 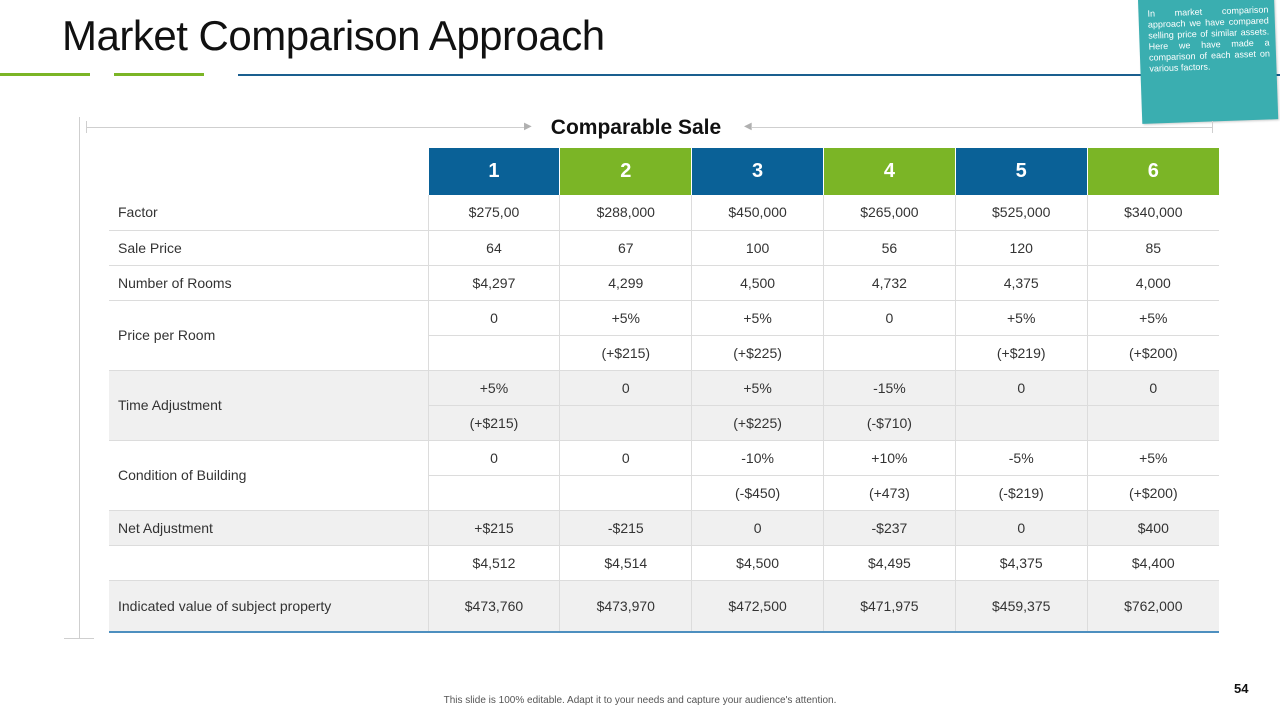 I want to click on frame-foot-line, so click(x=79, y=638).